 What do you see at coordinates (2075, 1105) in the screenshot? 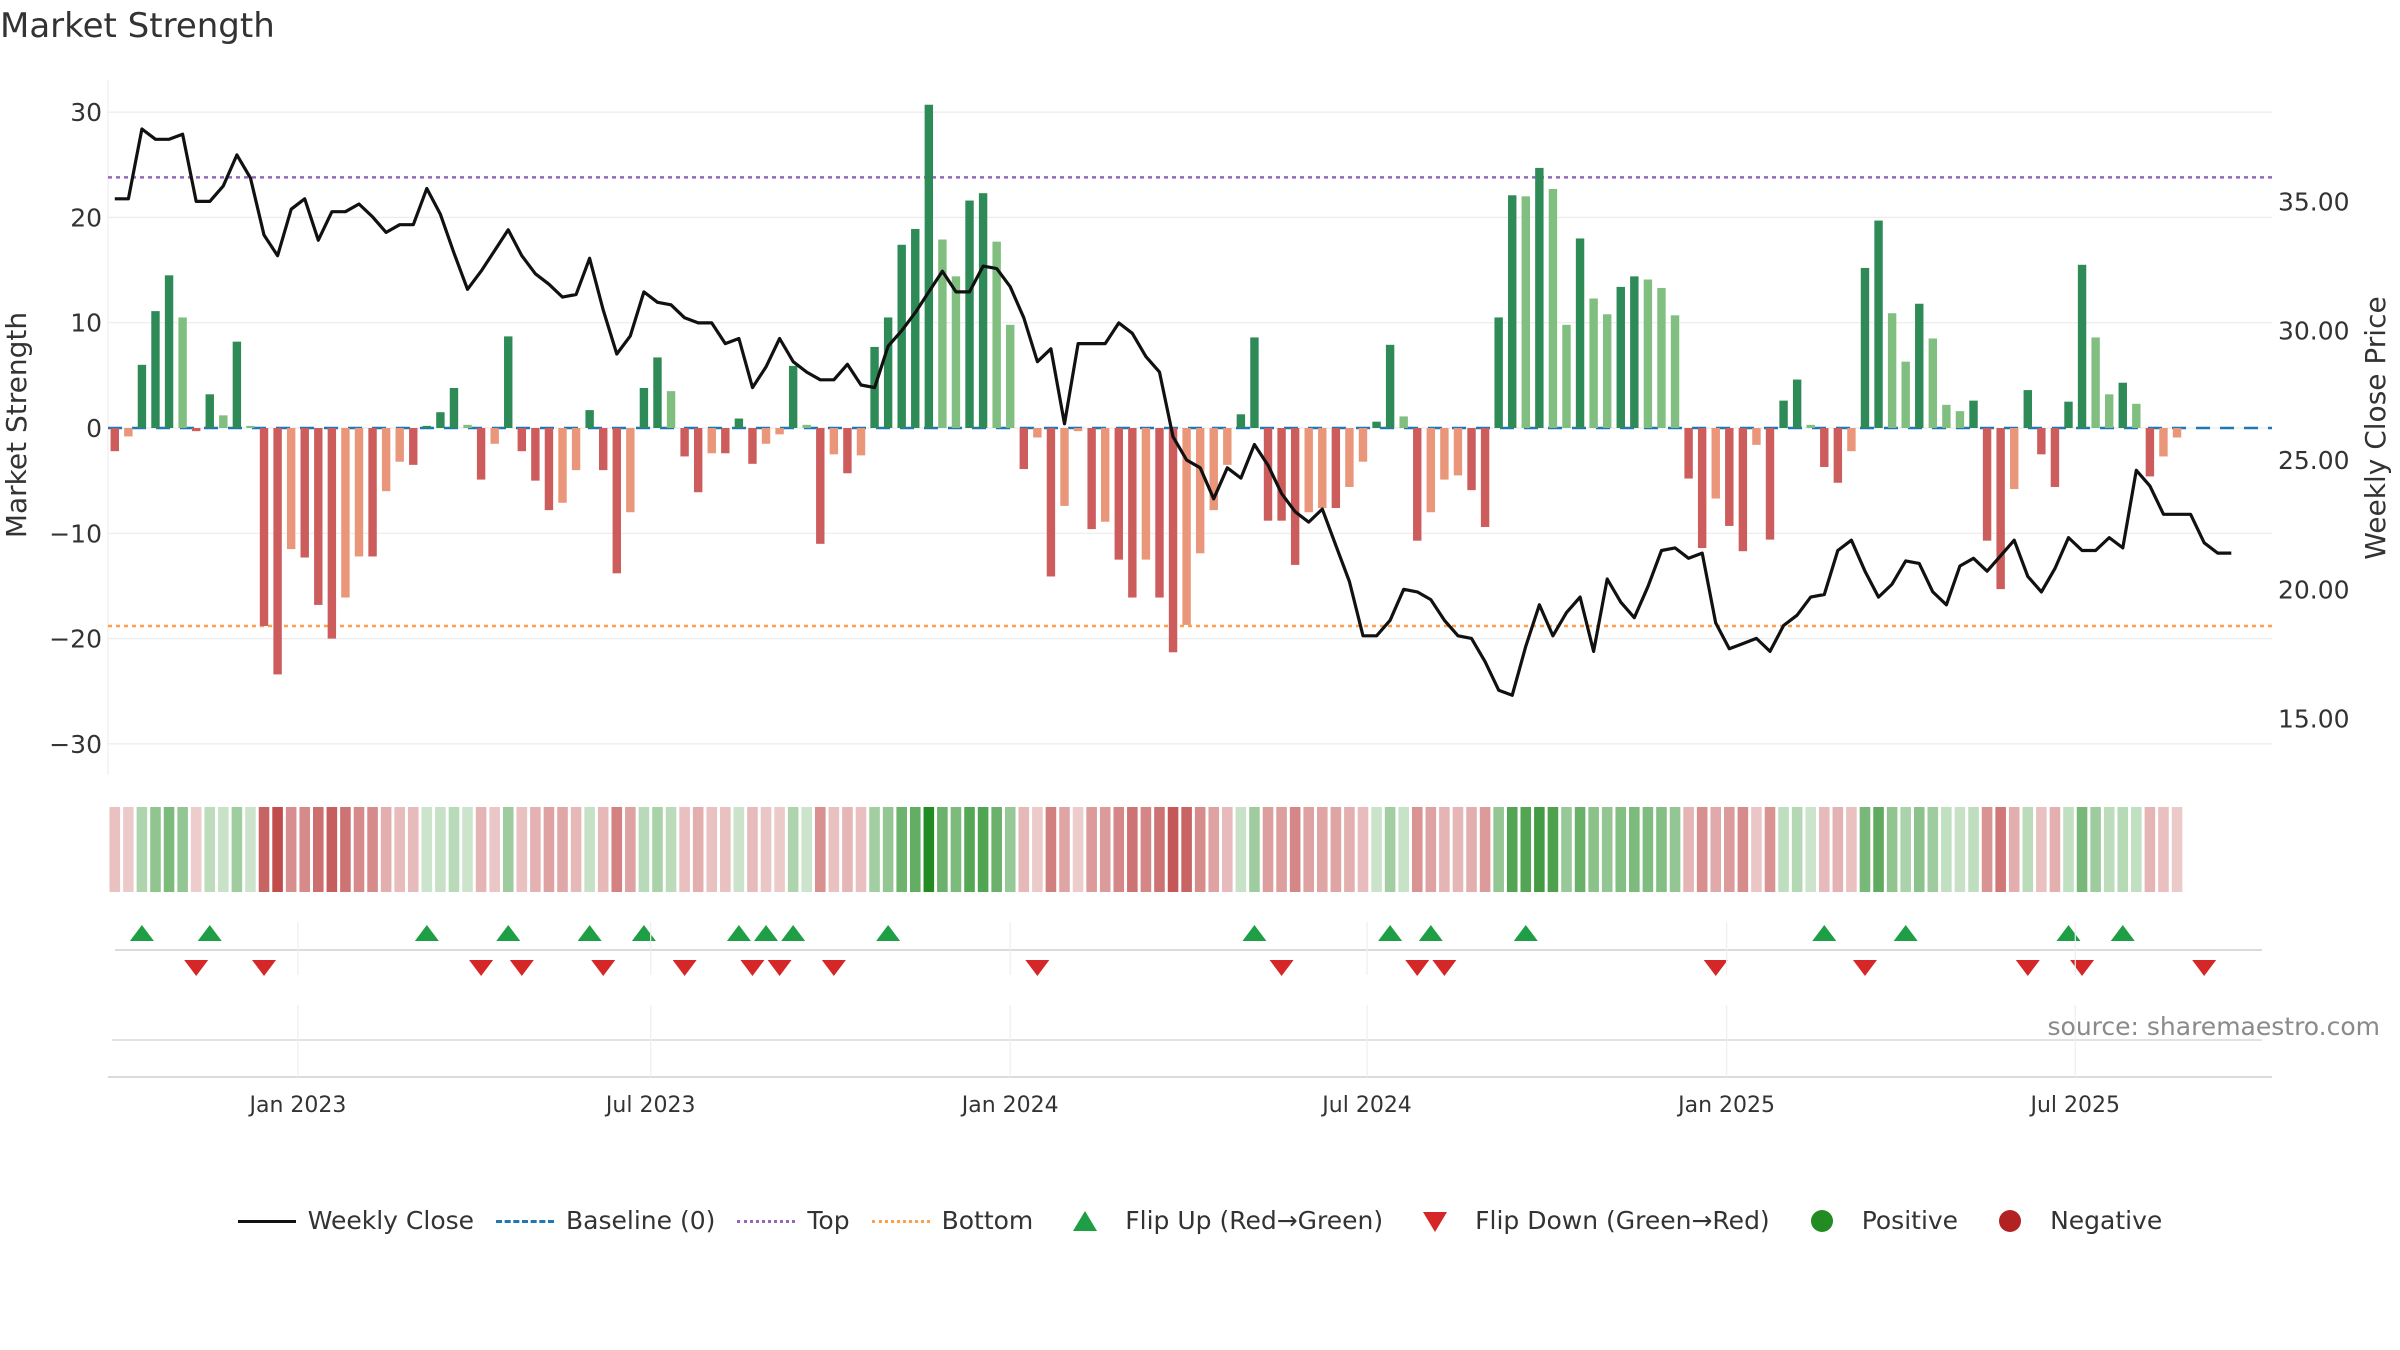
I see `x-tick-label: Jul 2025` at bounding box center [2075, 1105].